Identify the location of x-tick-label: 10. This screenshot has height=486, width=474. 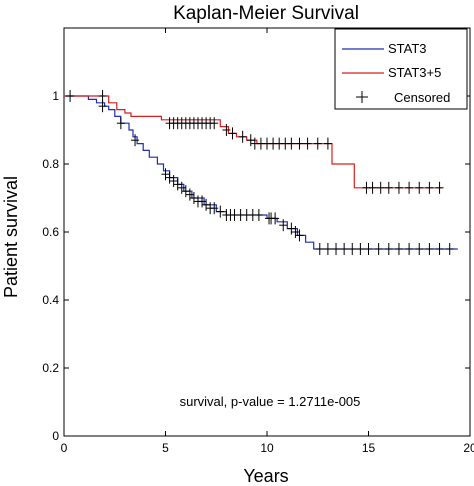
(267, 448).